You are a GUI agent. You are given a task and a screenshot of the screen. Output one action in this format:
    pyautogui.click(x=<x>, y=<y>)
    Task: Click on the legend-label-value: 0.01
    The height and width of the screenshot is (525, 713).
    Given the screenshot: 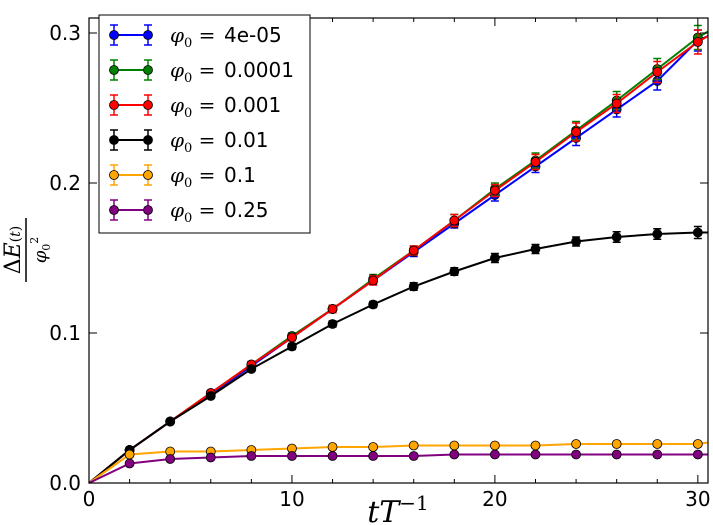 What is the action you would take?
    pyautogui.click(x=246, y=140)
    